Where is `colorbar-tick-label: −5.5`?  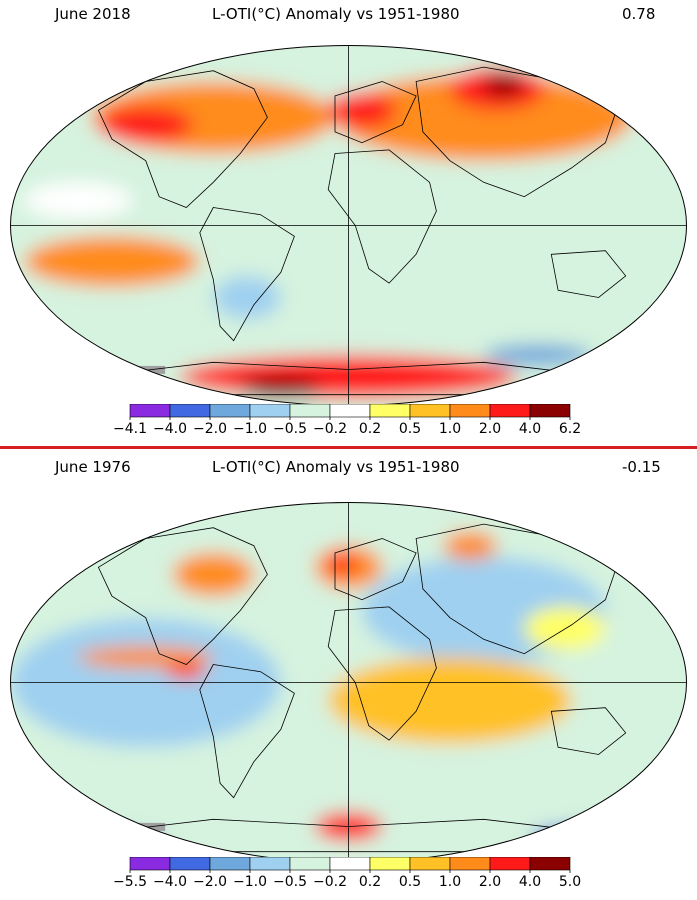
colorbar-tick-label: −5.5 is located at coordinates (130, 882).